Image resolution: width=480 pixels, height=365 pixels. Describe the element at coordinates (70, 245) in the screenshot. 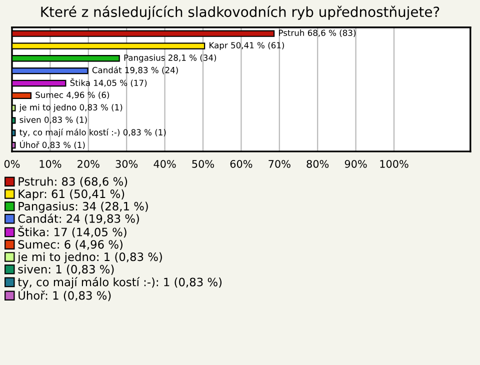

I see `legend-label: Sumec: 6 (4,96 %)` at that location.